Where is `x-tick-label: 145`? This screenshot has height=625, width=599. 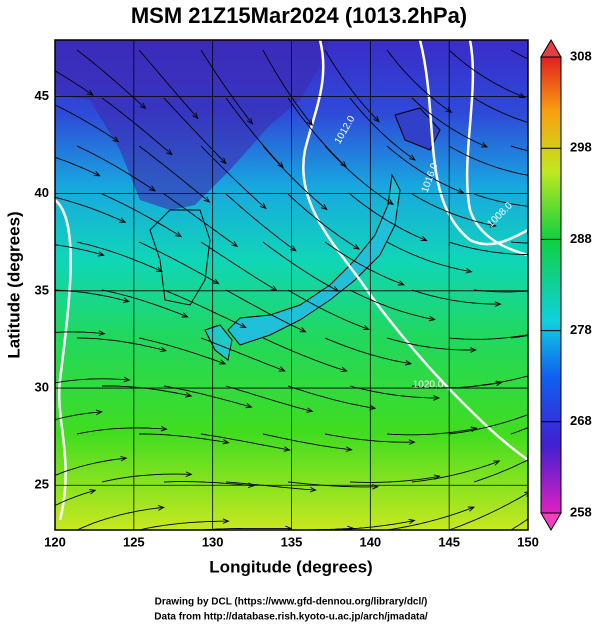
x-tick-label: 145 is located at coordinates (449, 541).